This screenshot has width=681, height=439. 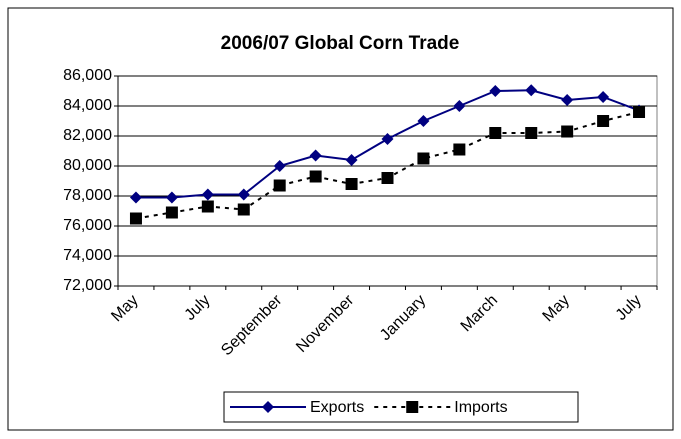 I want to click on y-tick-label: 84,000, so click(x=87, y=105).